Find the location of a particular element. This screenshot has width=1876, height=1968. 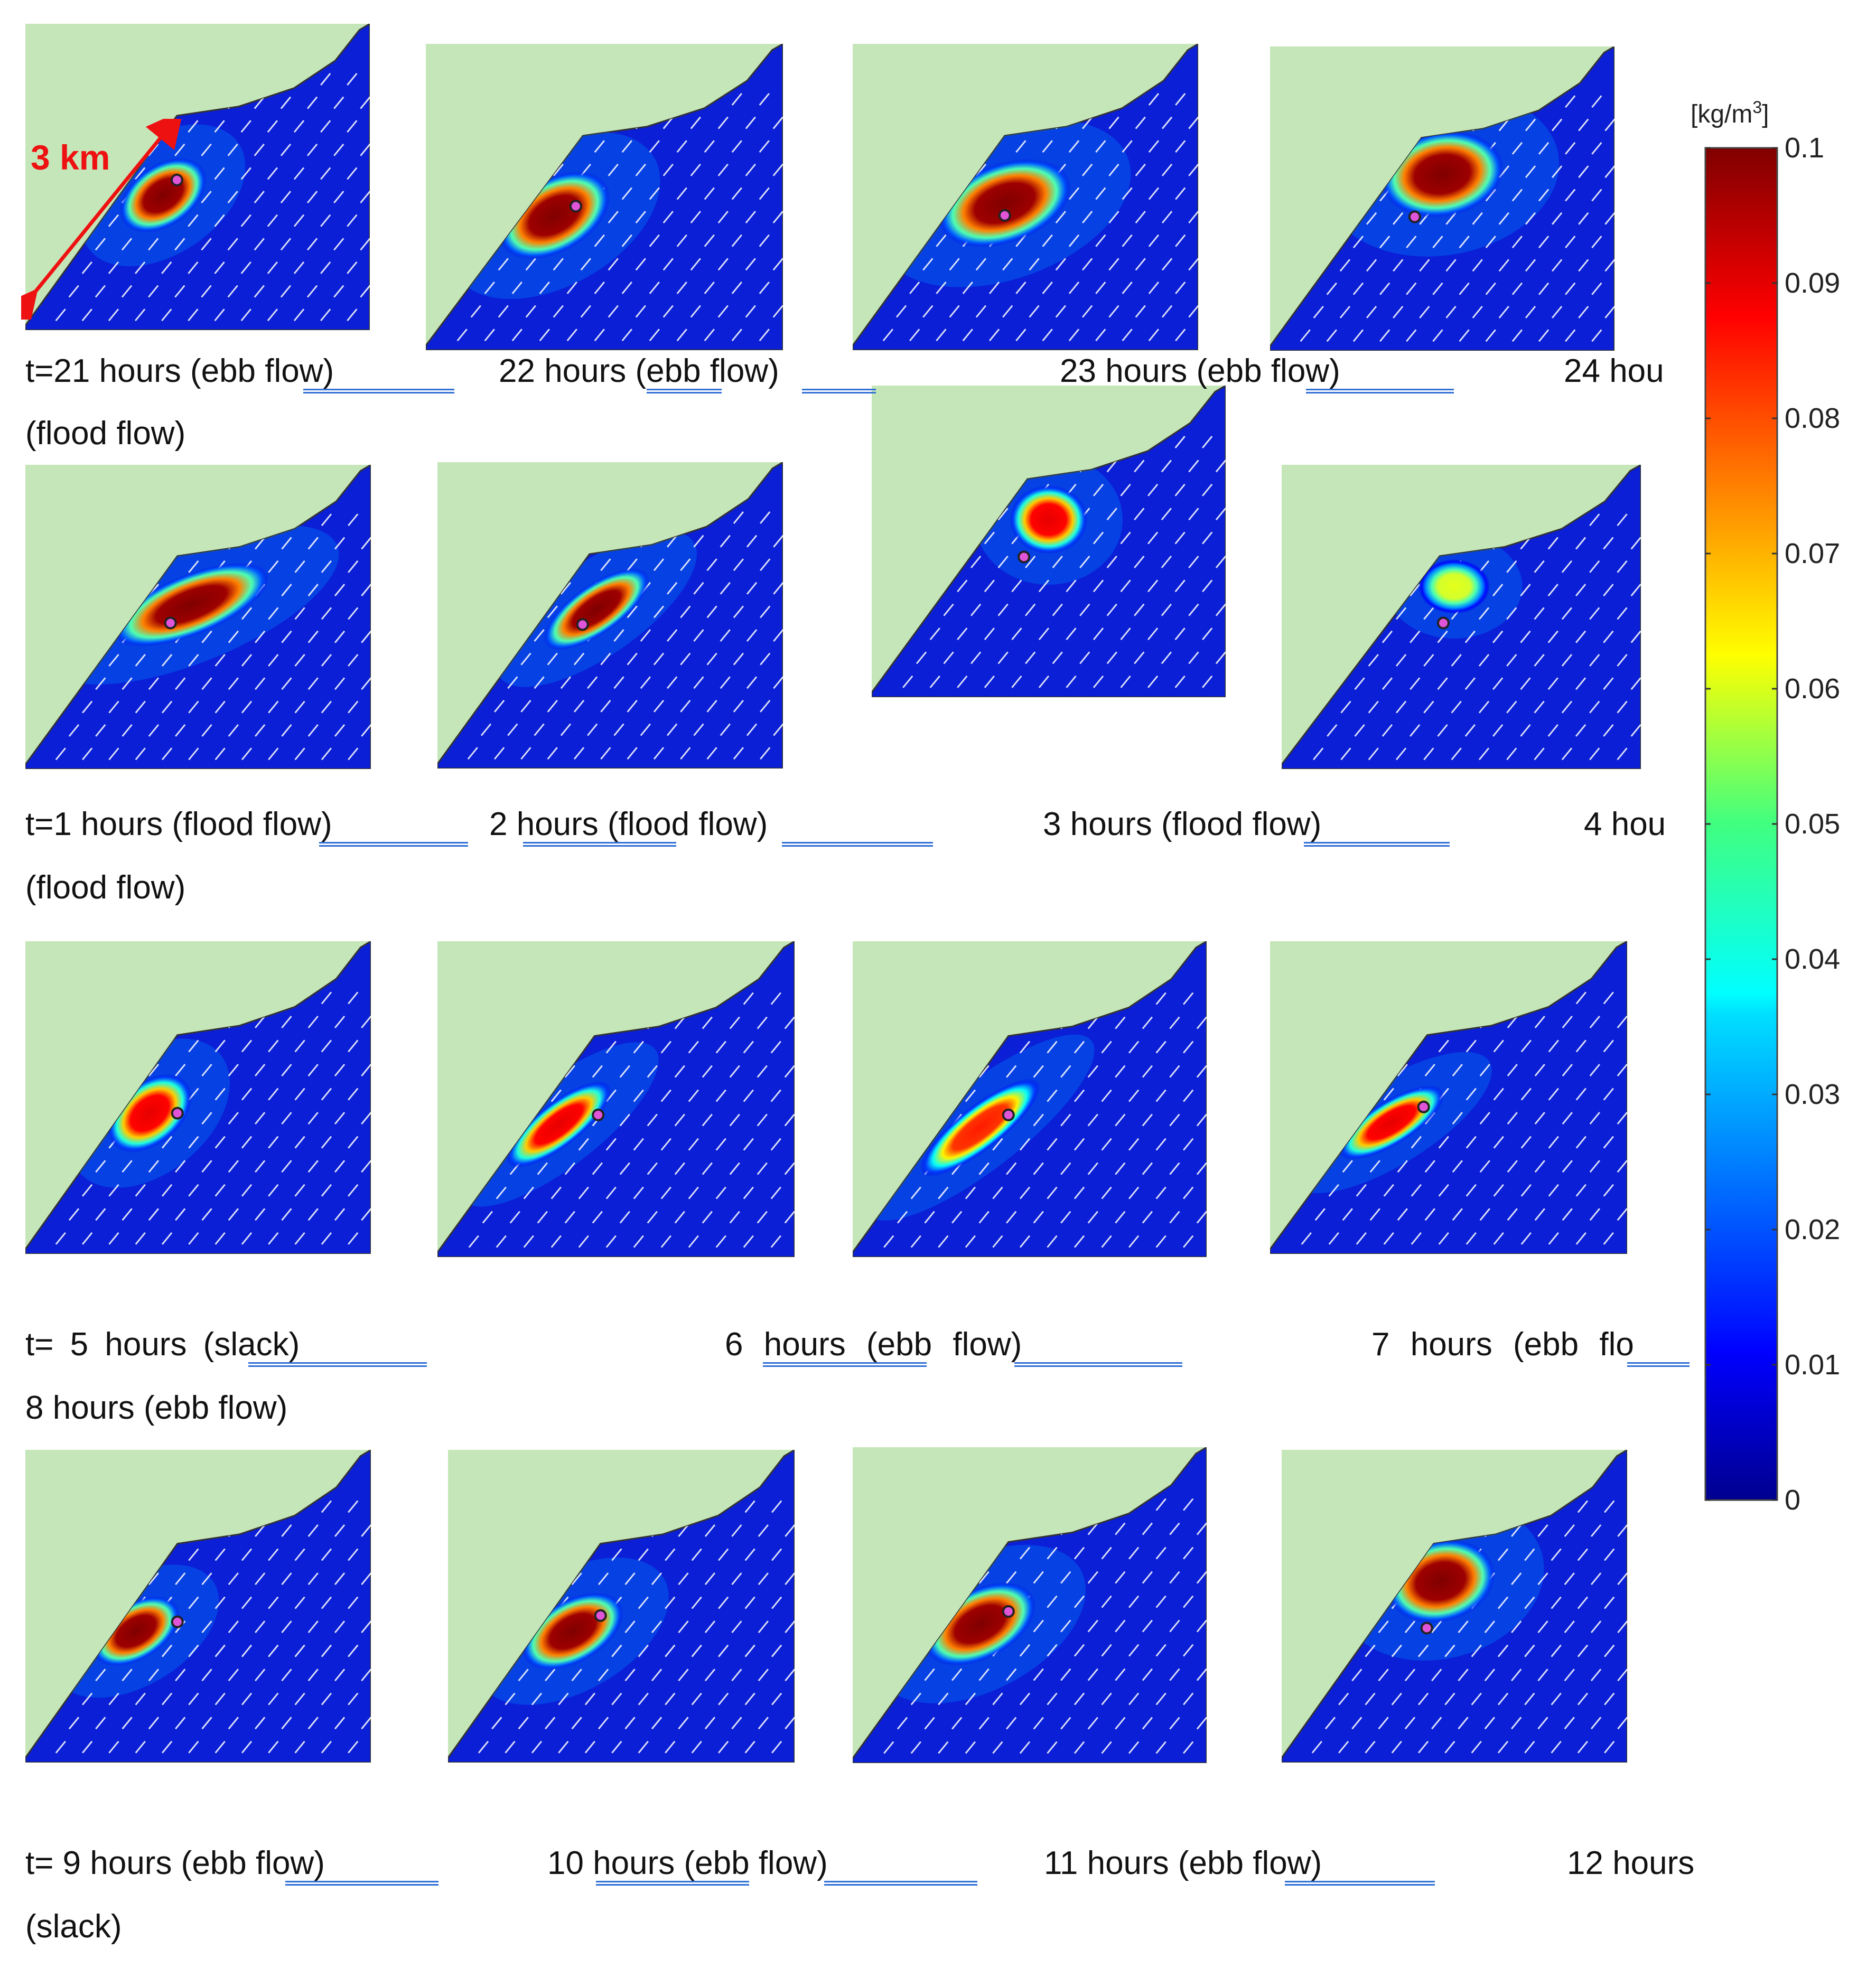

panel-t3 is located at coordinates (1049, 541).